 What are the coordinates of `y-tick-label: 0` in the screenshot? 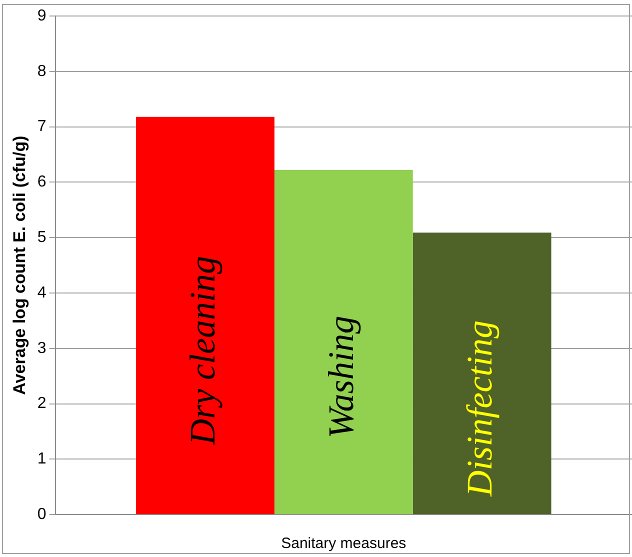 It's located at (41, 515).